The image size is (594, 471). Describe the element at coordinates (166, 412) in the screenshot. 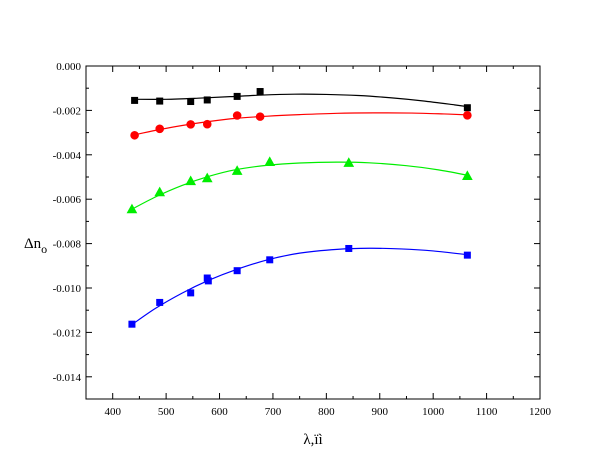

I see `x-tick-label: 500` at that location.